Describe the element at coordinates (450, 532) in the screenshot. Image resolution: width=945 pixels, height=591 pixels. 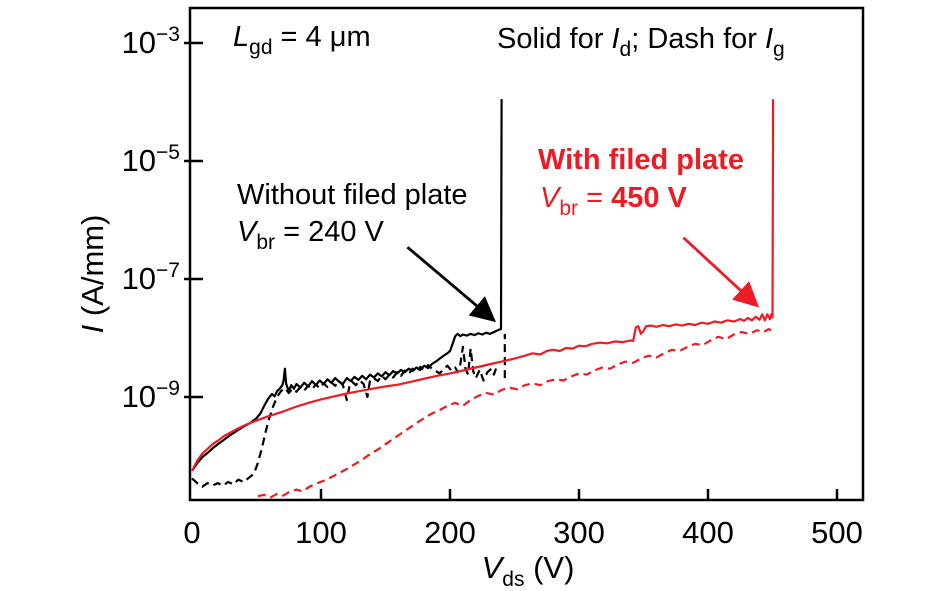
I see `x-tick-200: 200` at that location.